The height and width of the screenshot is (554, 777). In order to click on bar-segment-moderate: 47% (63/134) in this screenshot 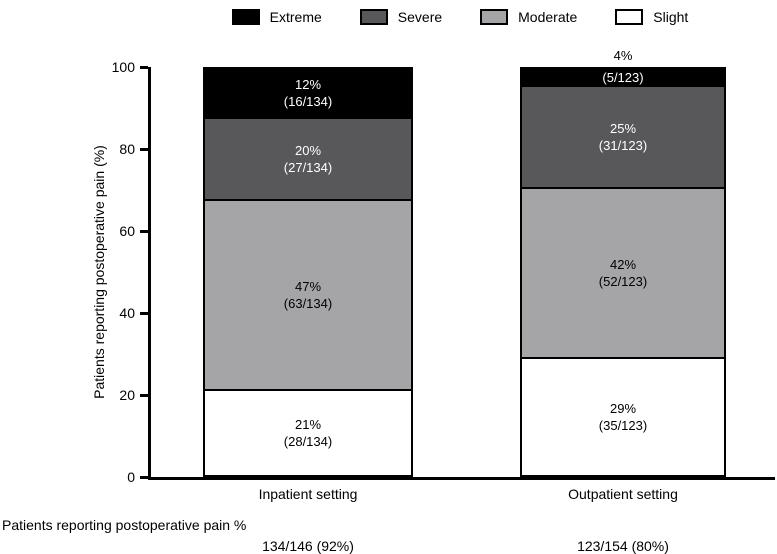, I will do `click(308, 296)`.